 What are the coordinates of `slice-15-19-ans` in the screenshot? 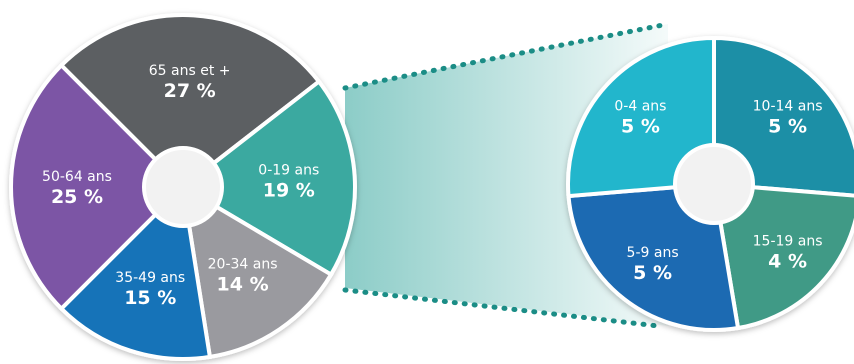 It's located at (782, 256).